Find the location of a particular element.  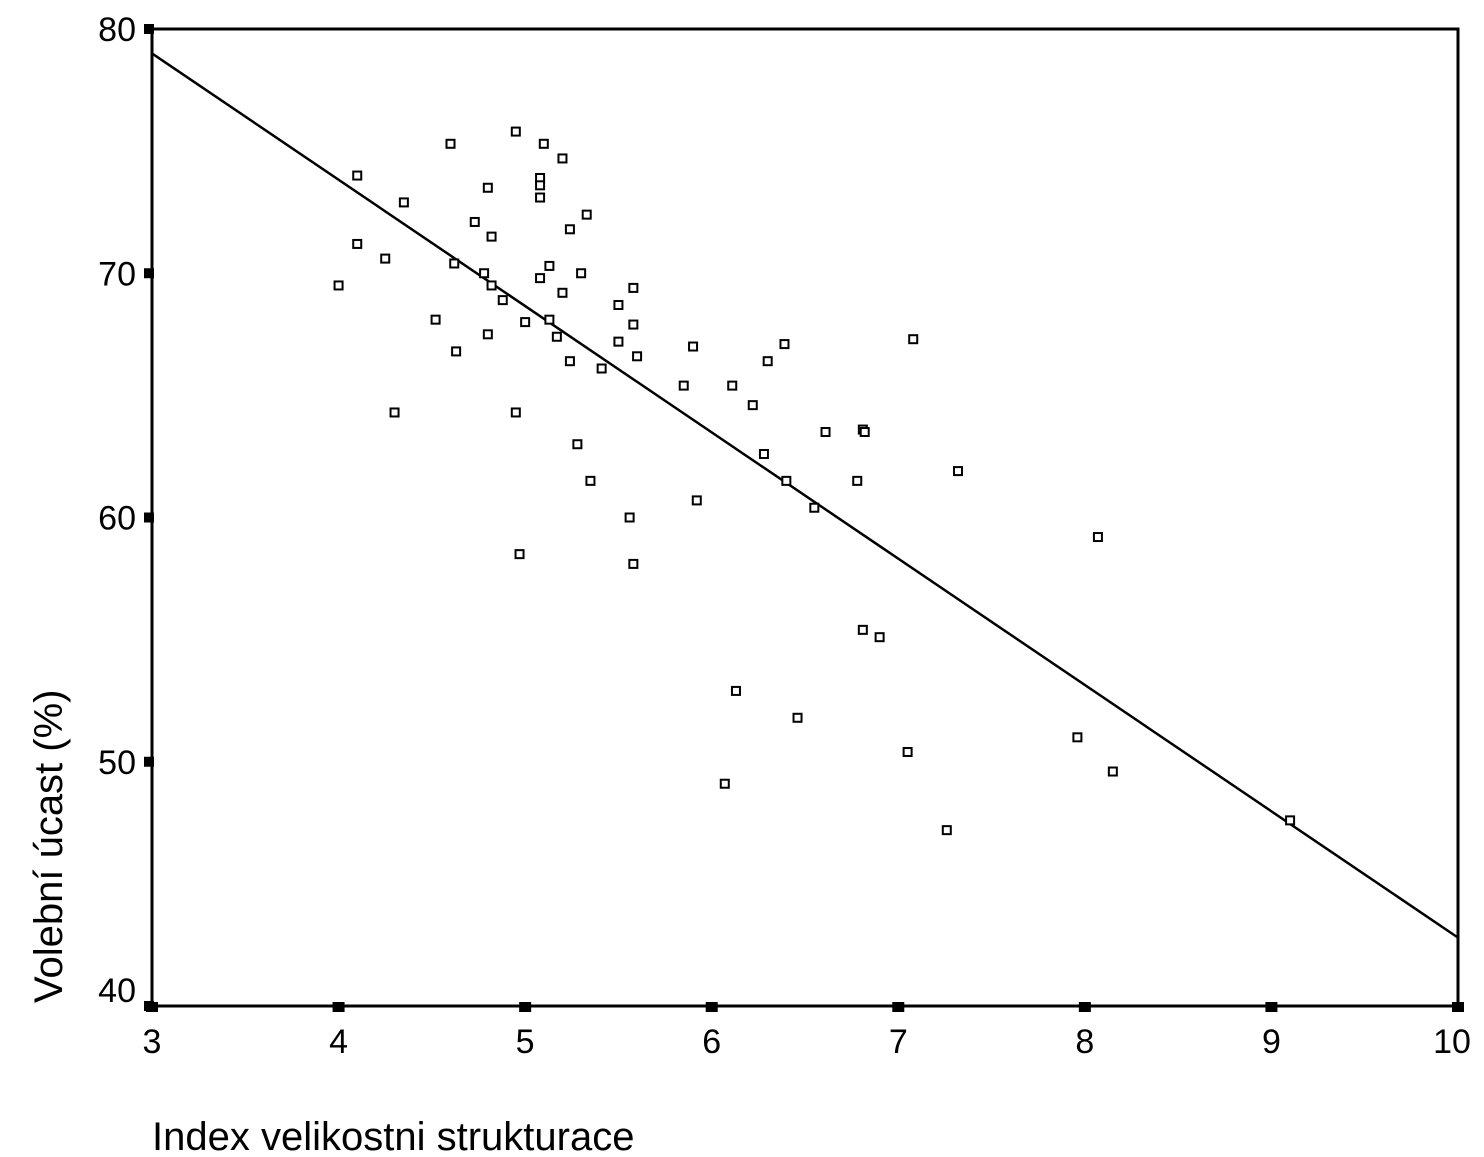

x-tick-label: 7 is located at coordinates (898, 1042).